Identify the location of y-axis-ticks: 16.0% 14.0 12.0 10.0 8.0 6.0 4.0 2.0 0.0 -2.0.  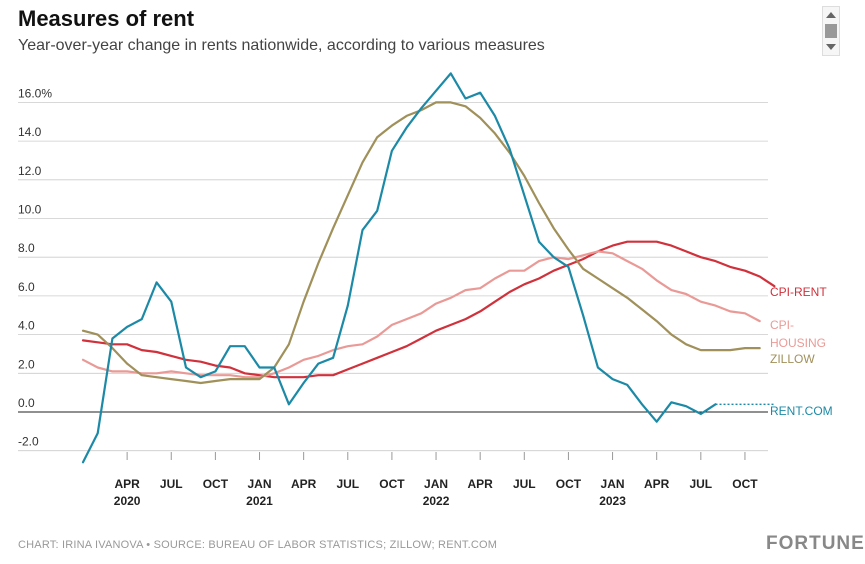
(35, 267).